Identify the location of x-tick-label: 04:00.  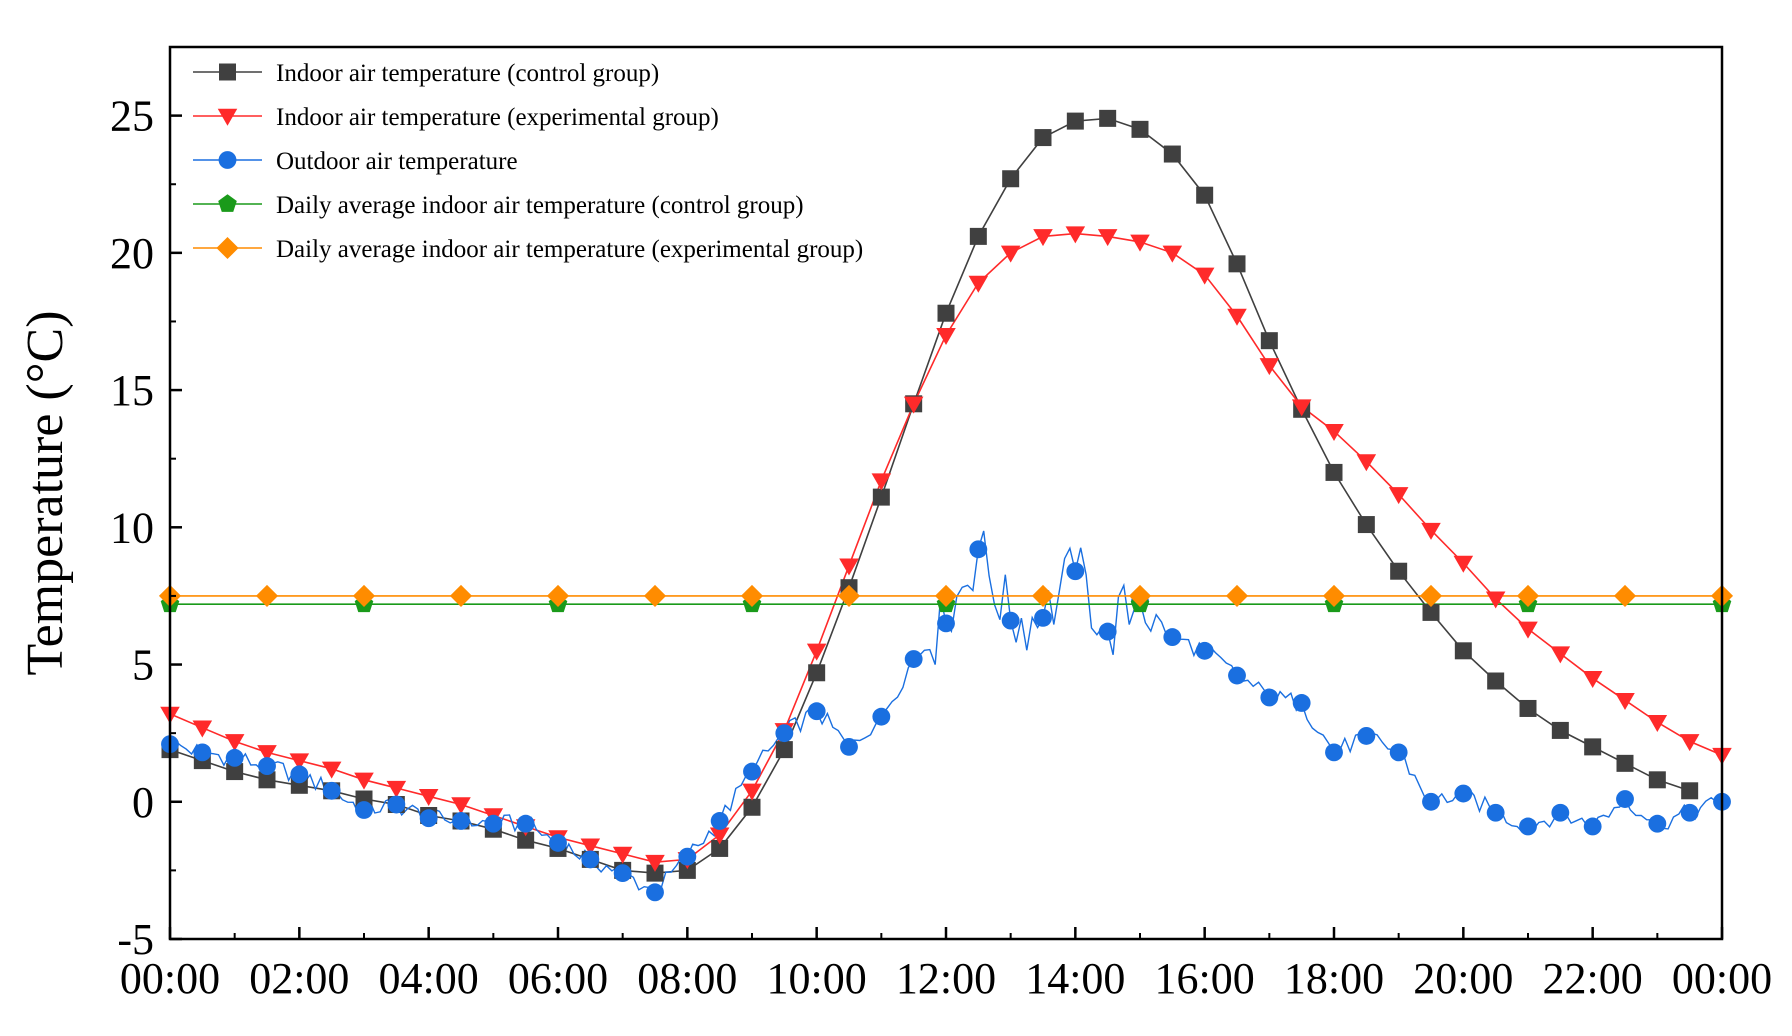
(429, 978).